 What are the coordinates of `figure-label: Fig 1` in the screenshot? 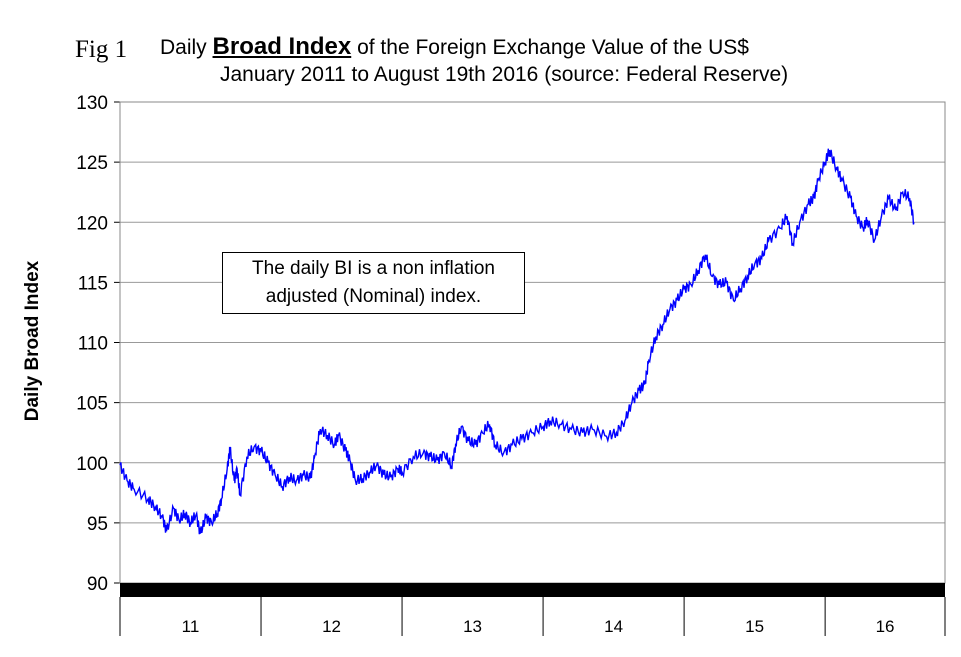 It's located at (101, 49).